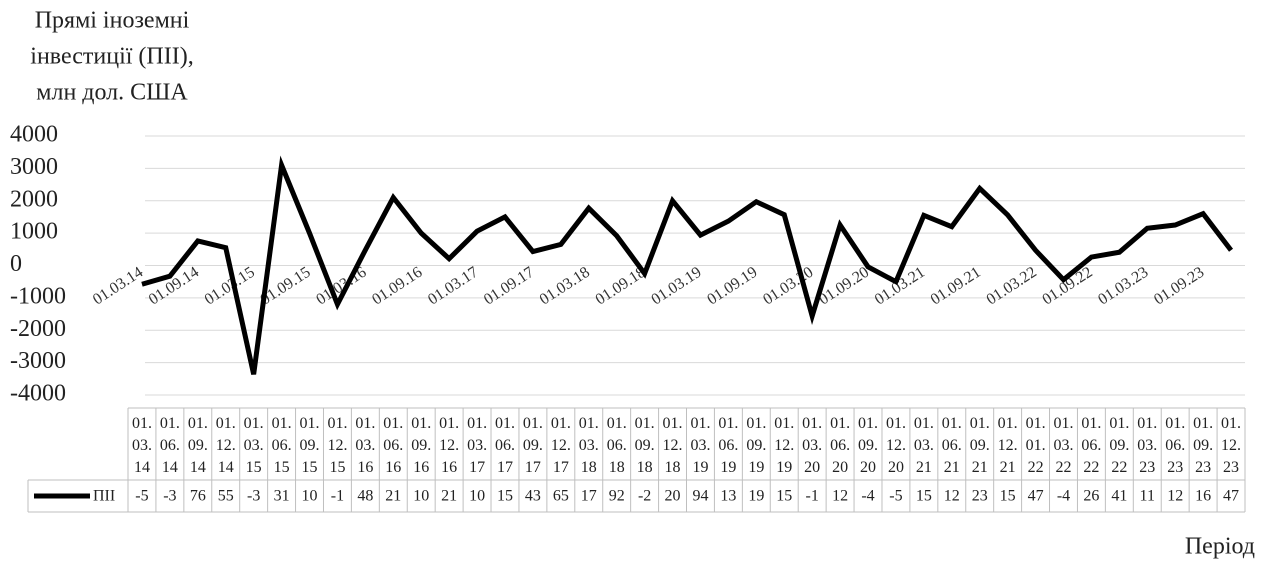  Describe the element at coordinates (700, 445) in the screenshot. I see `table-header: 01. 03. 19` at that location.